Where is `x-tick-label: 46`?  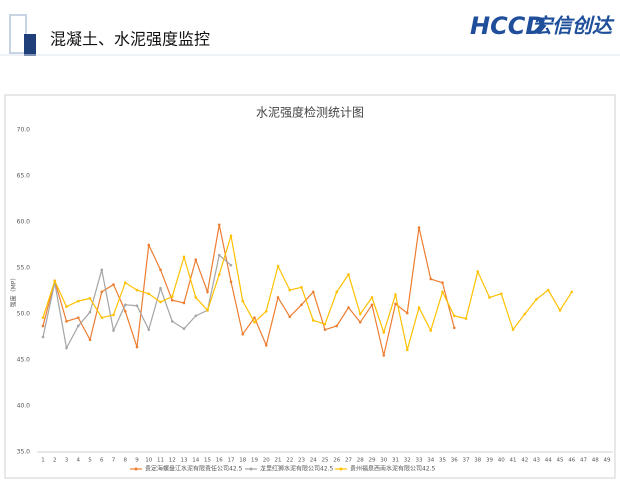
x-tick-label: 46 is located at coordinates (571, 461).